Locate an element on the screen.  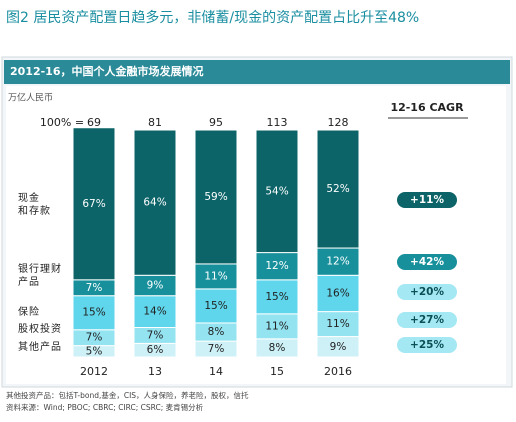
value-label: 59% is located at coordinates (215, 197).